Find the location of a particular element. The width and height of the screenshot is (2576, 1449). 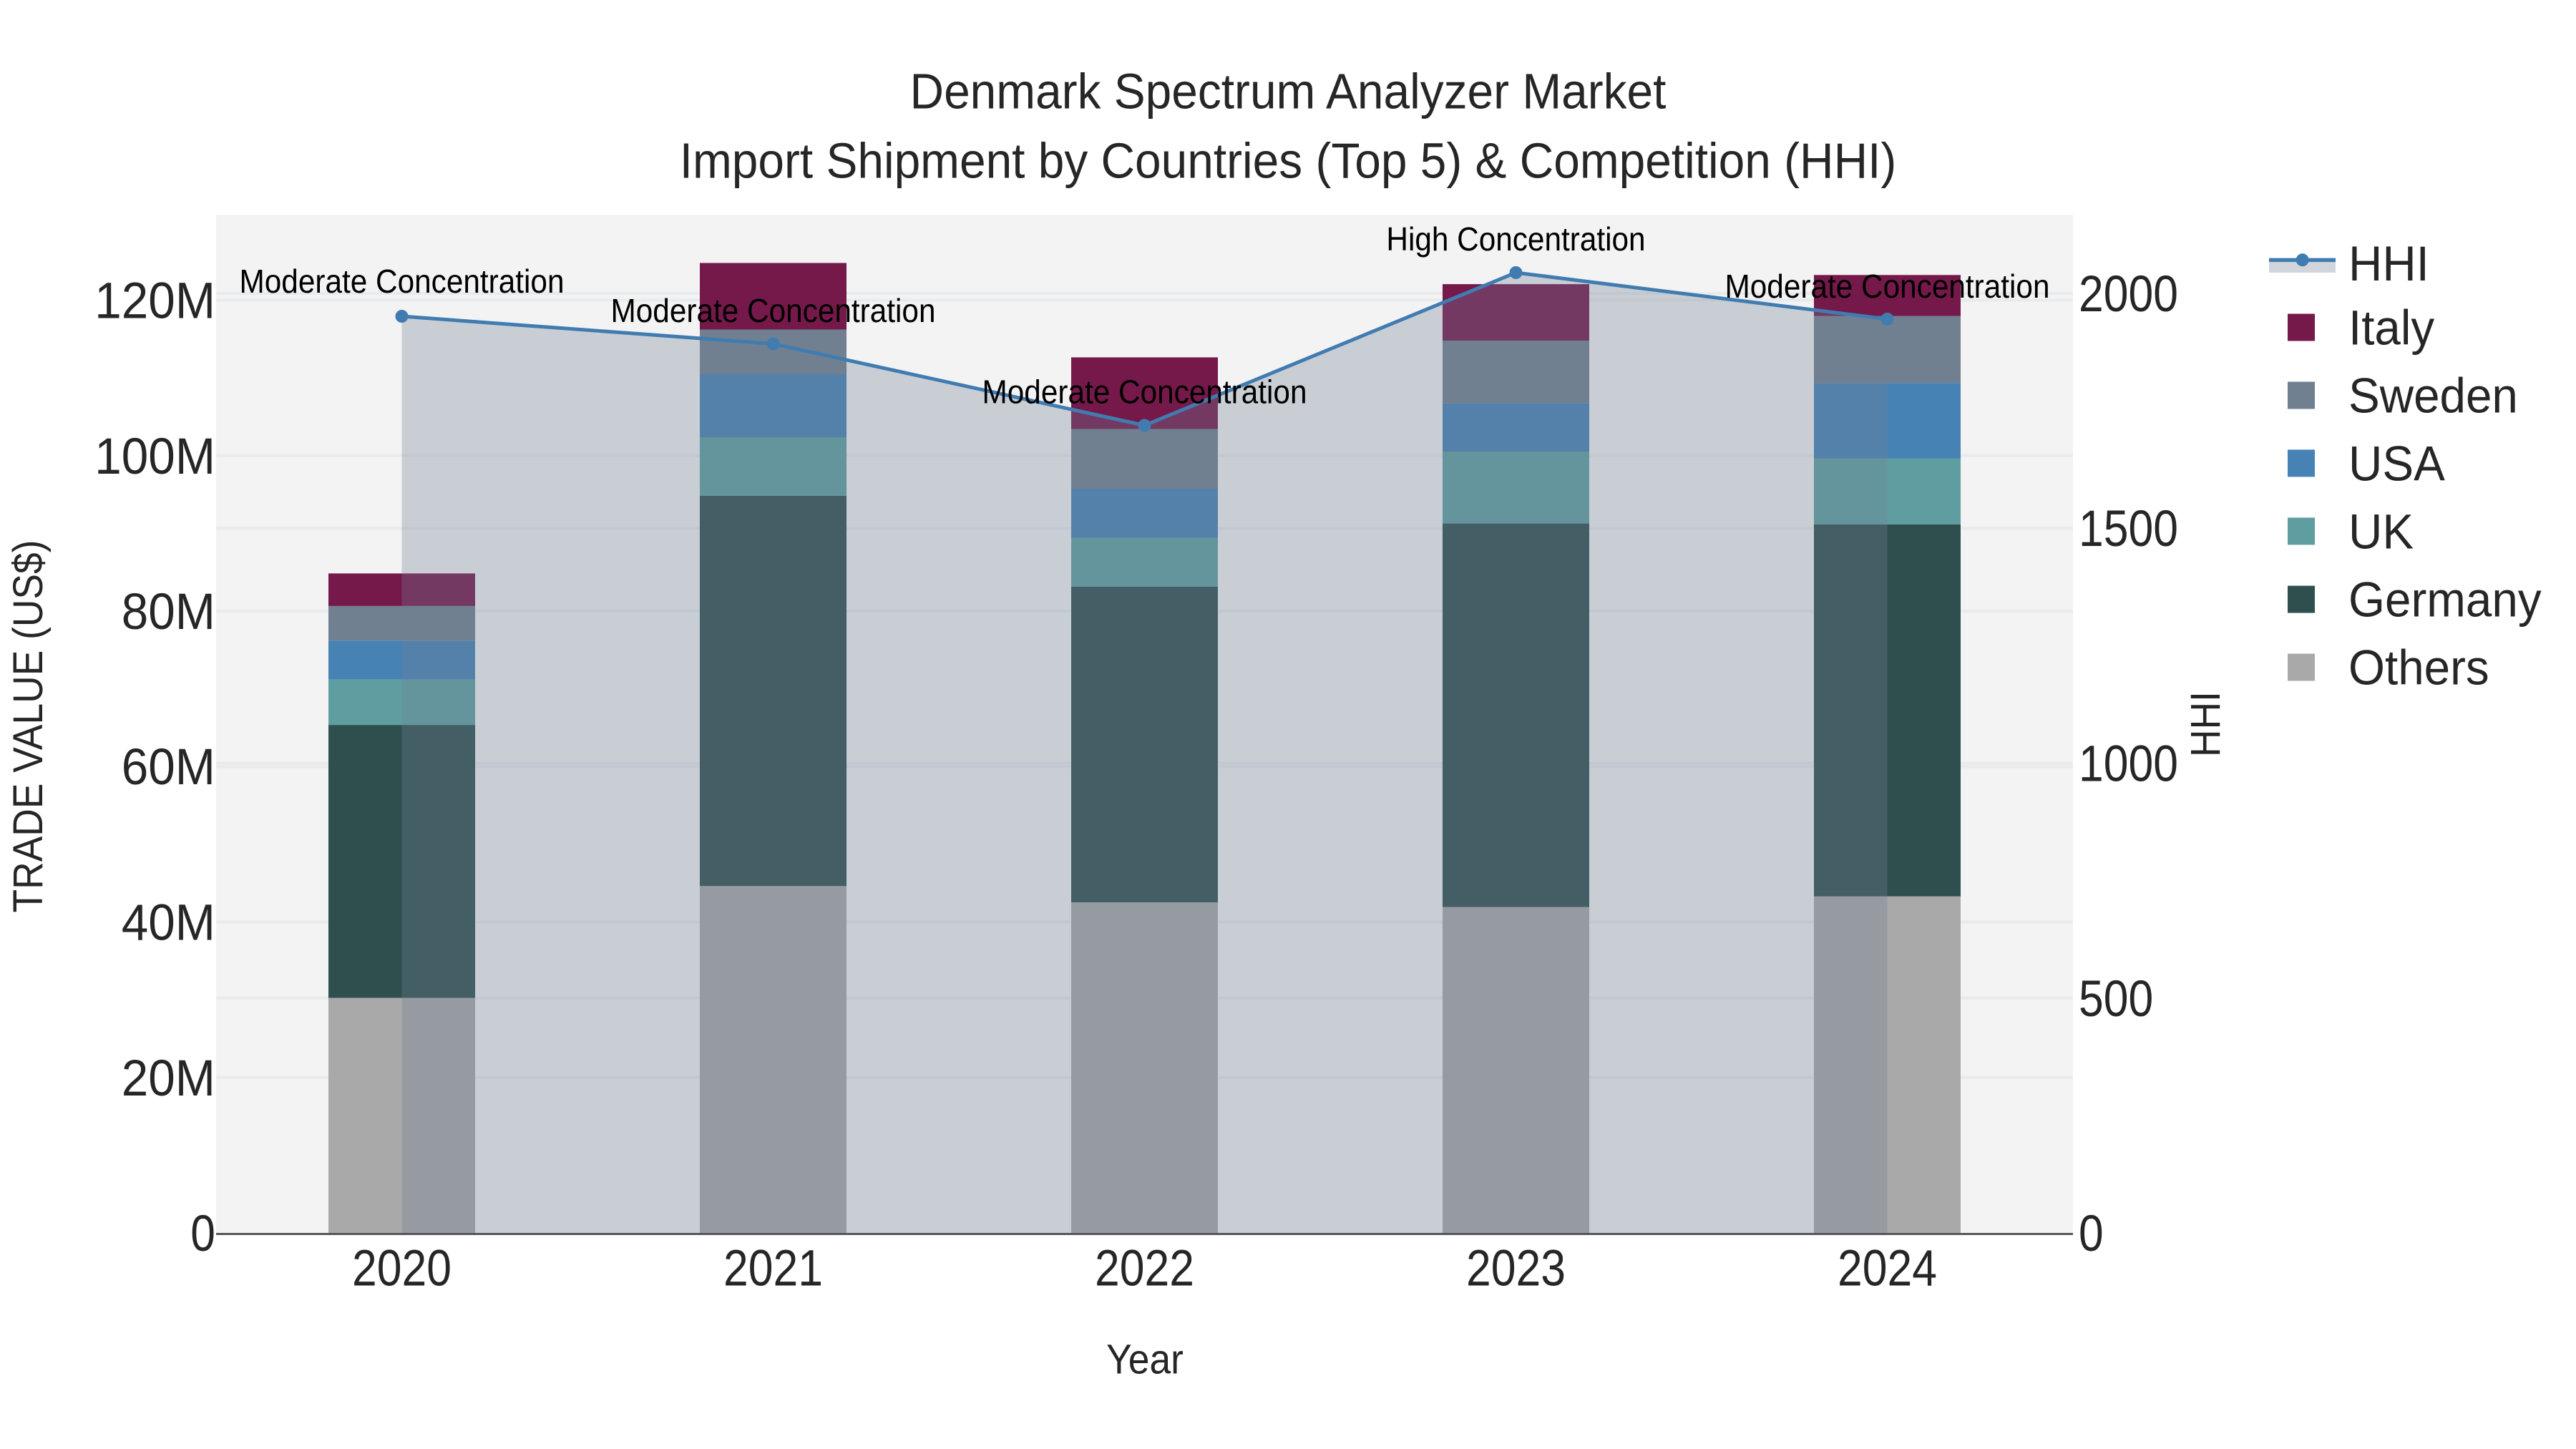

svg-text: USA is located at coordinates (2396, 463).